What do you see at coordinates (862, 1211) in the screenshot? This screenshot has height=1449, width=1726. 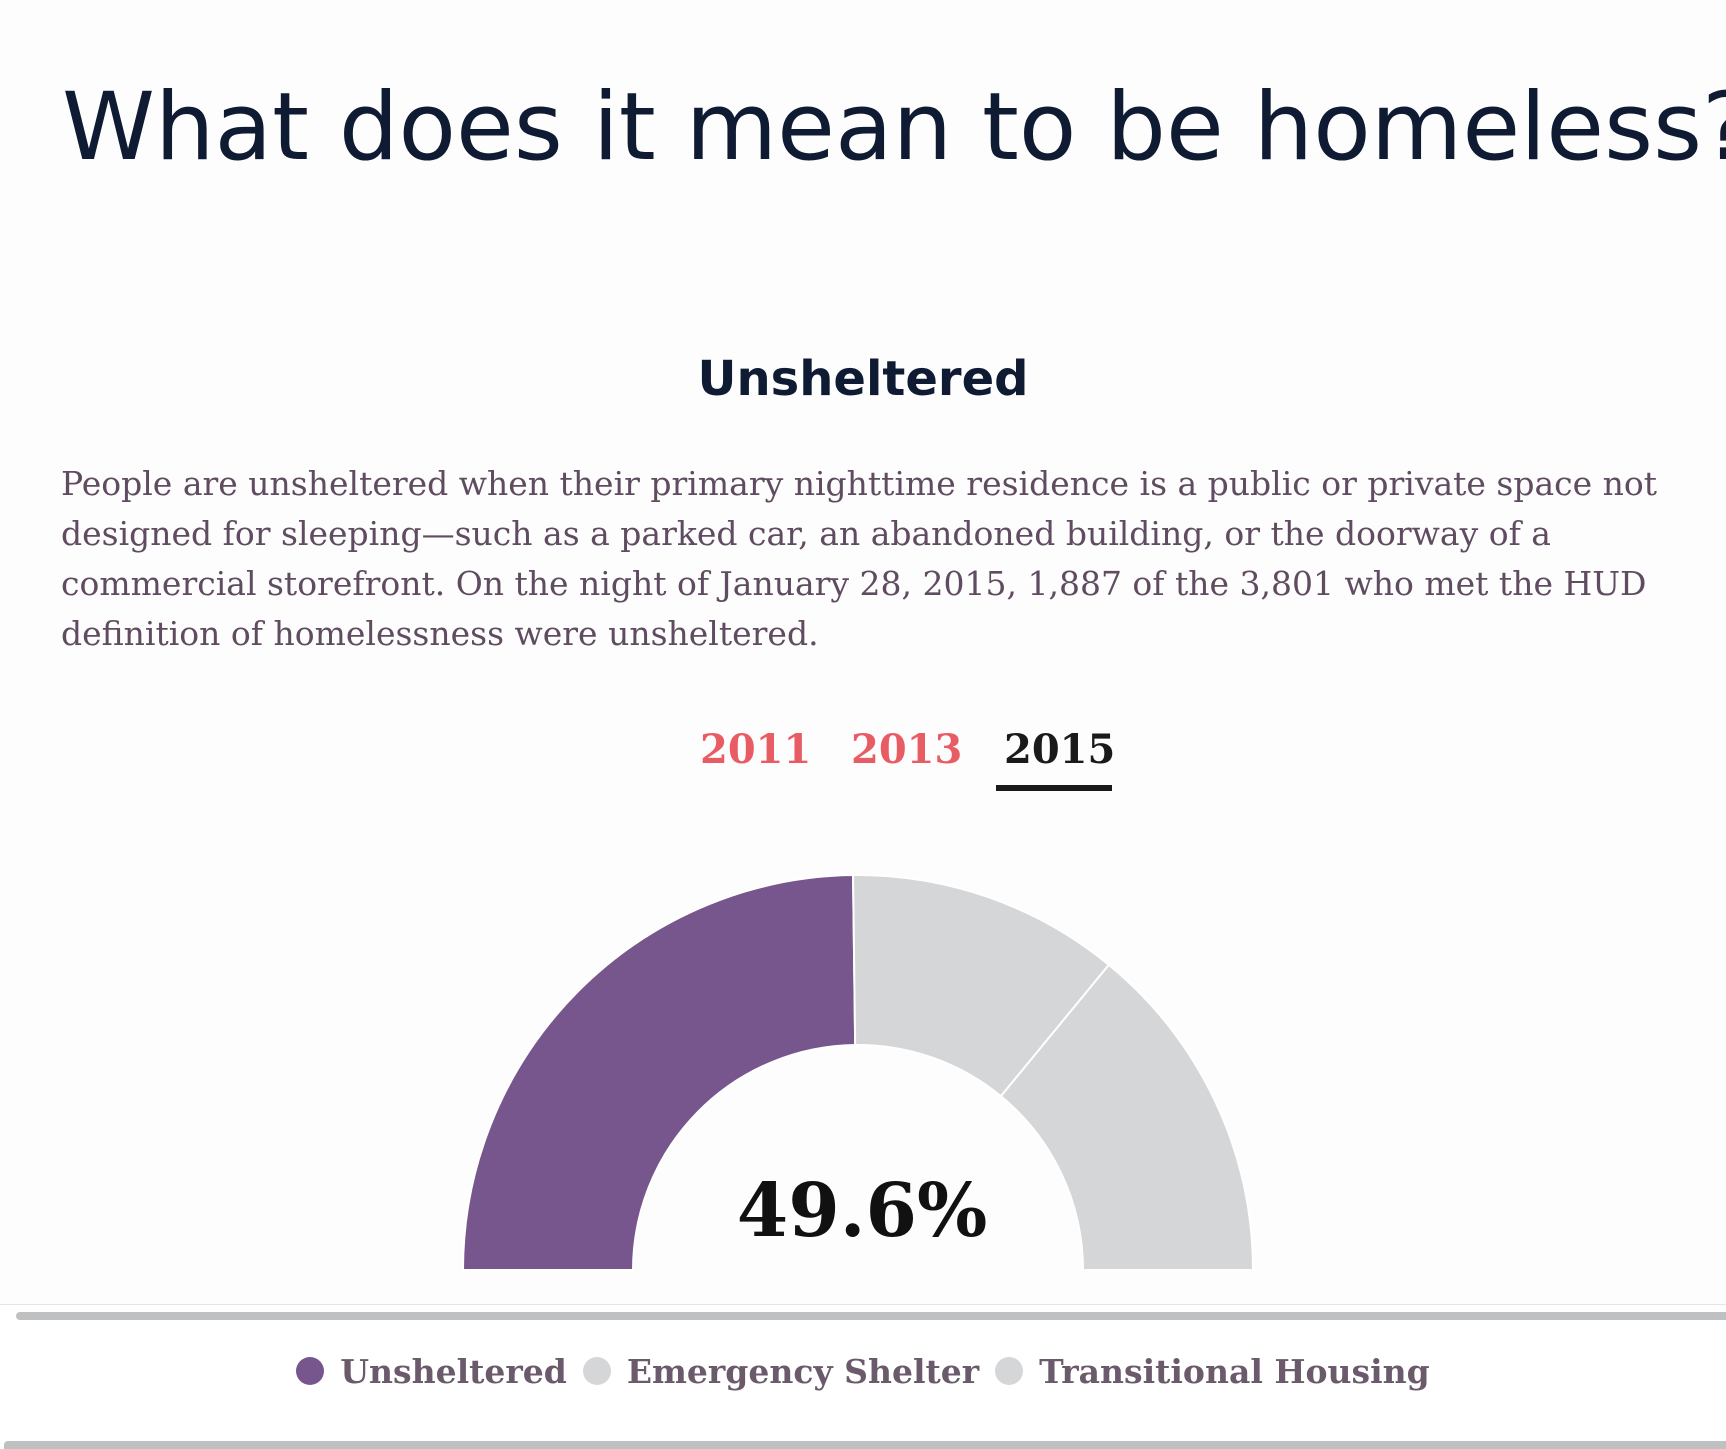 I see `center-percentage-label: 49.6%` at bounding box center [862, 1211].